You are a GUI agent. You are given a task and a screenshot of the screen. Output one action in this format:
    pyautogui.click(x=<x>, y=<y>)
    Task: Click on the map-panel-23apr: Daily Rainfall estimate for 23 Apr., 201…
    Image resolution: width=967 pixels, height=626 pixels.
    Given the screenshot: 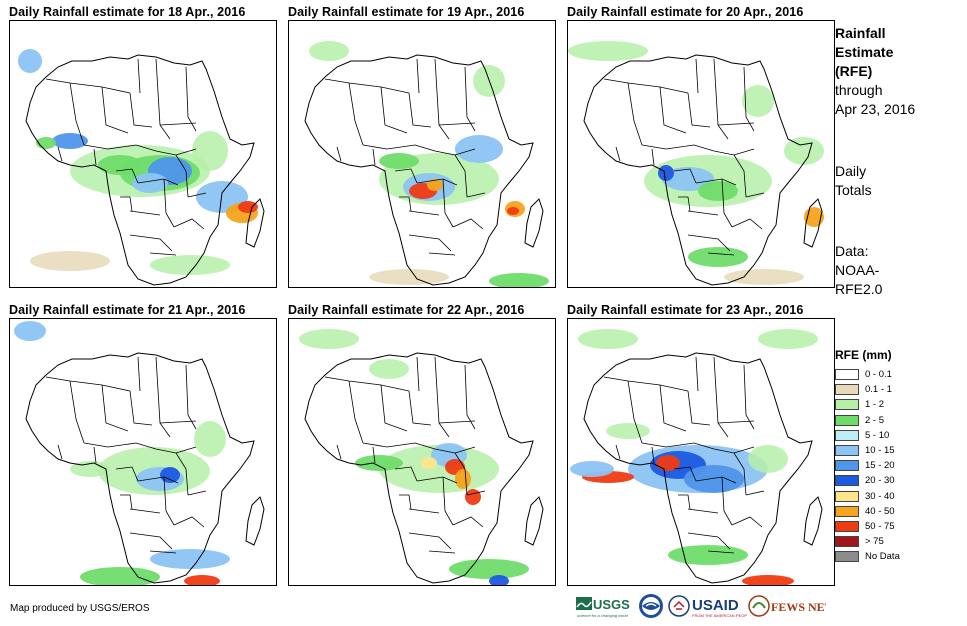 What is the action you would take?
    pyautogui.click(x=701, y=444)
    